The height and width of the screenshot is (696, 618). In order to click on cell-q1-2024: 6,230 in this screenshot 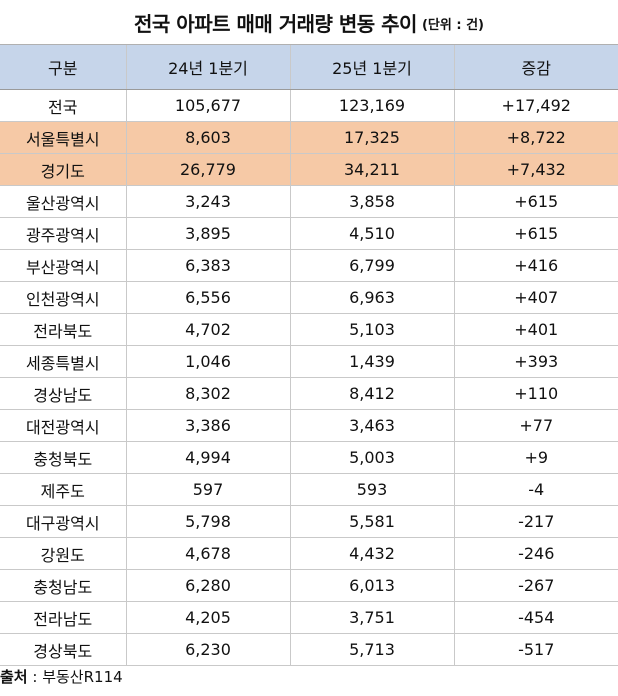, I will do `click(207, 649)`.